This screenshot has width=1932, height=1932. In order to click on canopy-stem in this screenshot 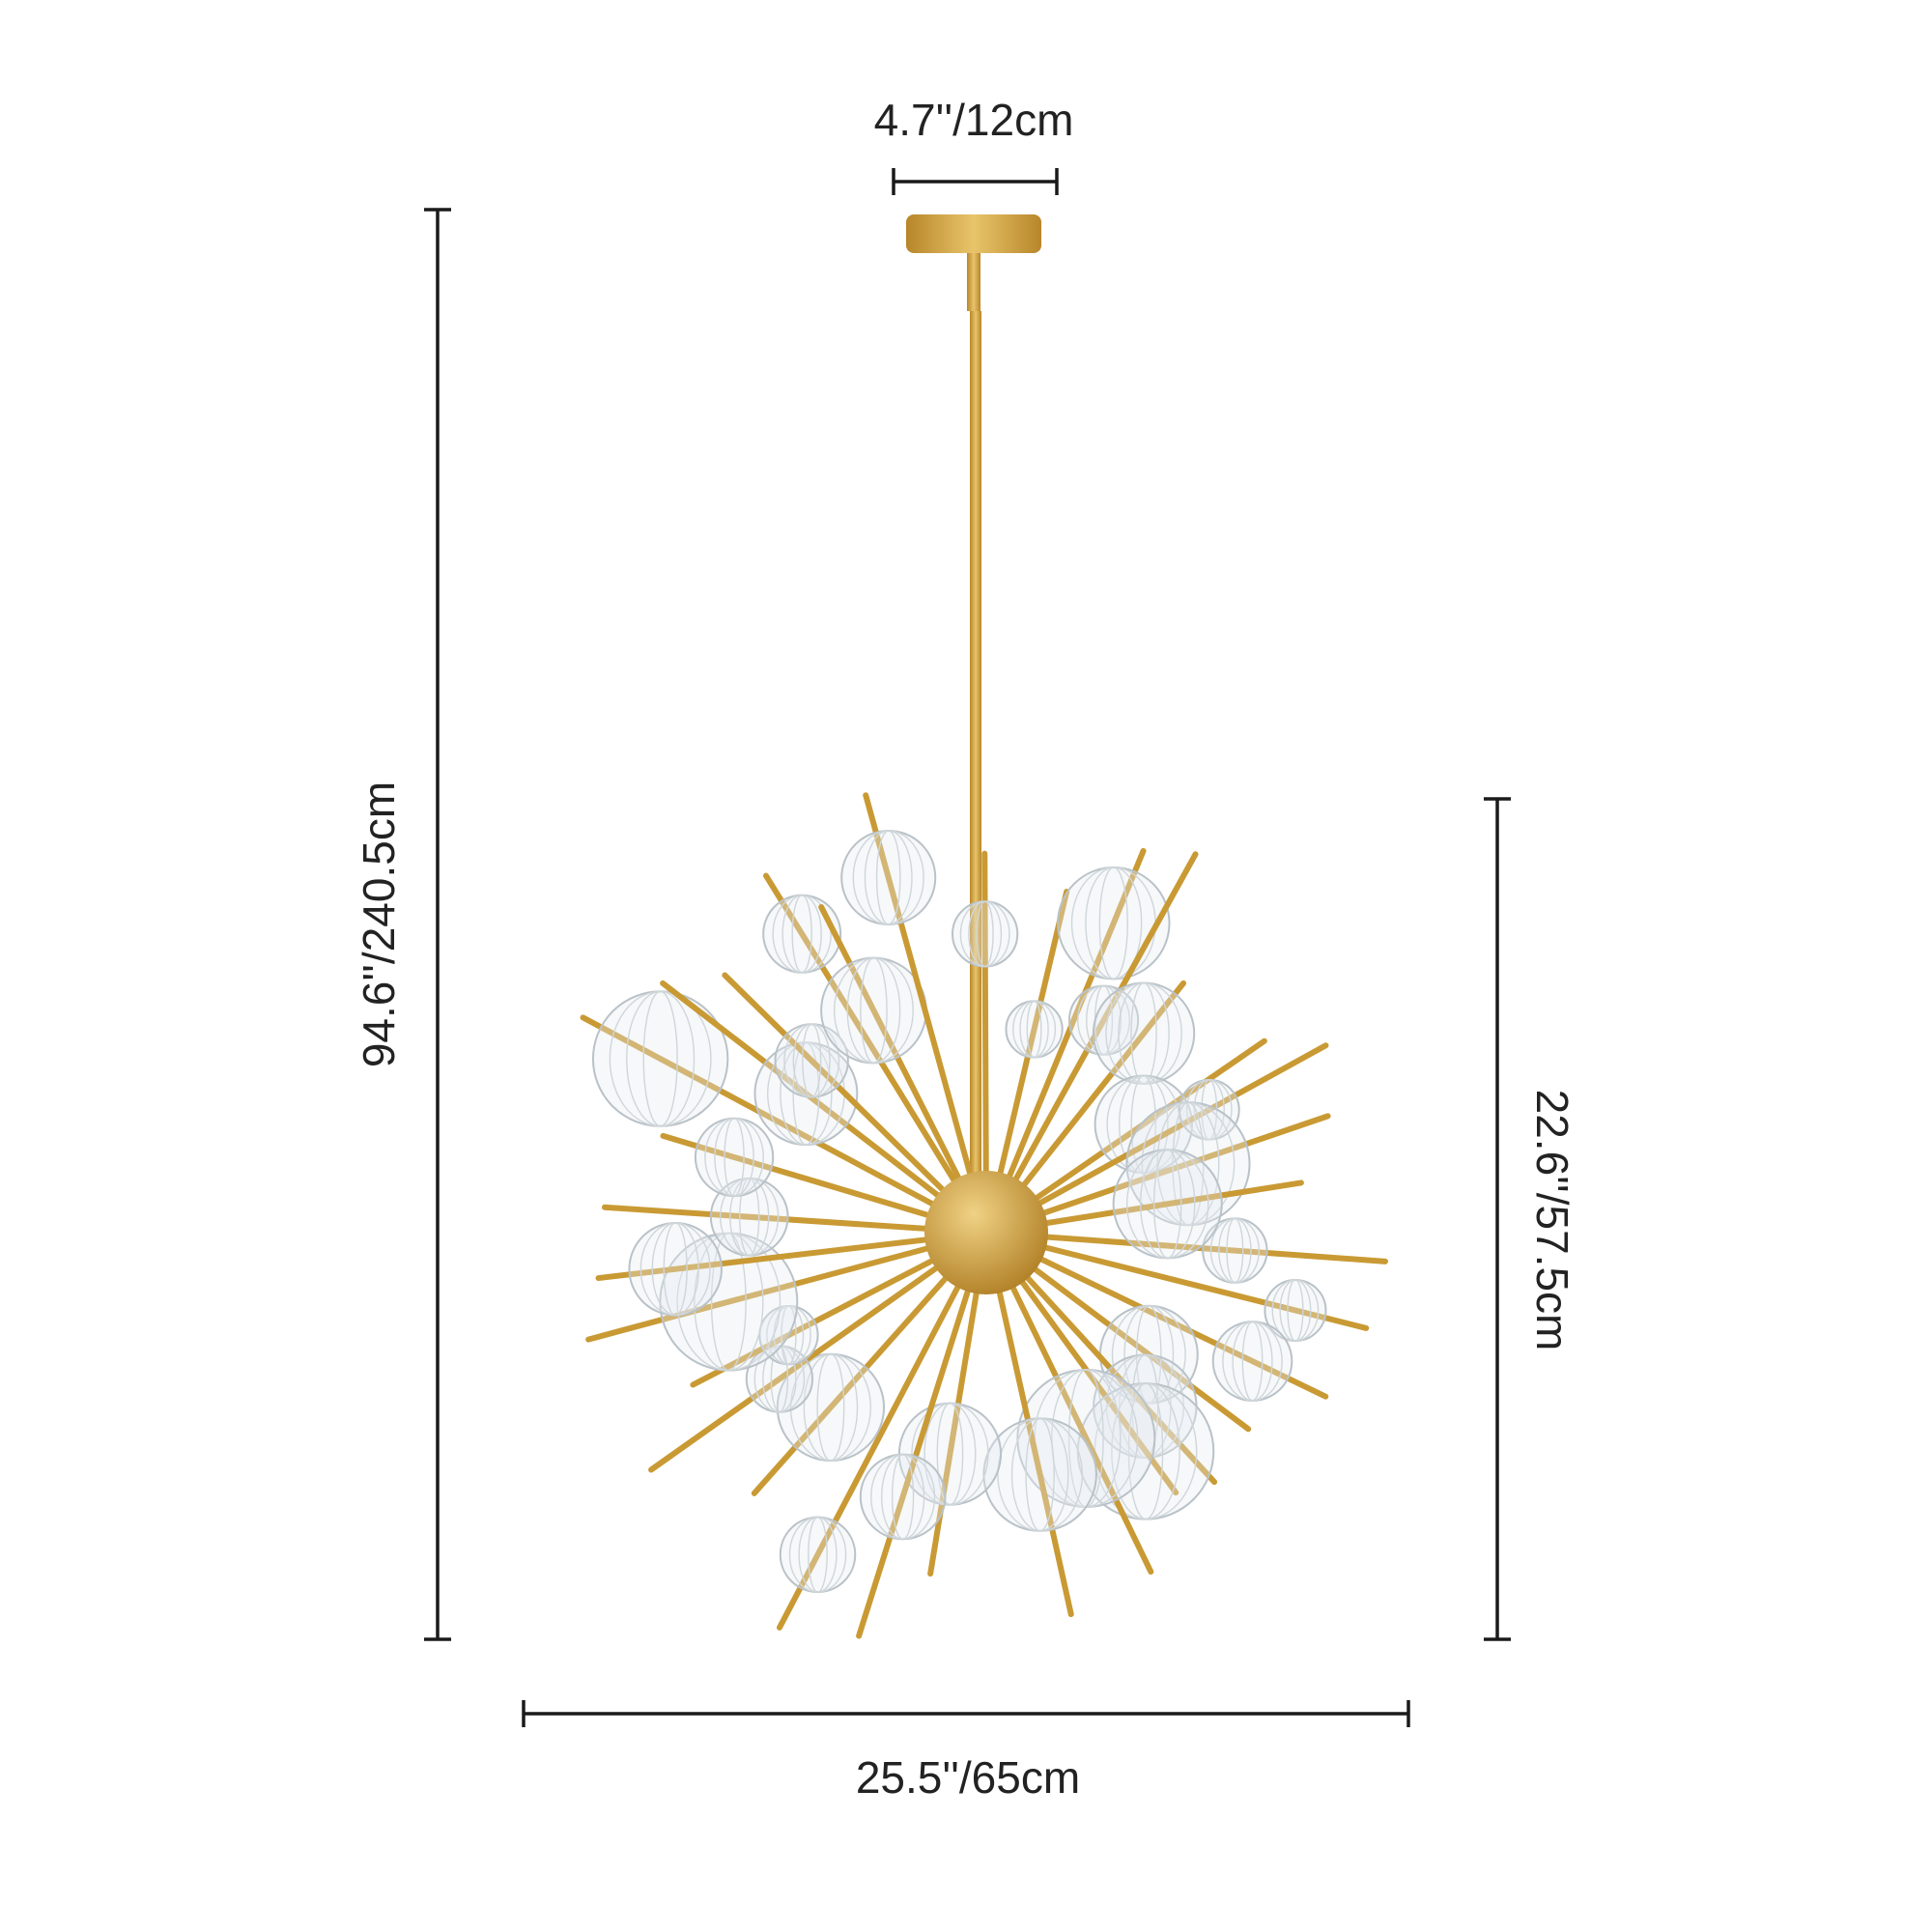, I will do `click(973, 282)`.